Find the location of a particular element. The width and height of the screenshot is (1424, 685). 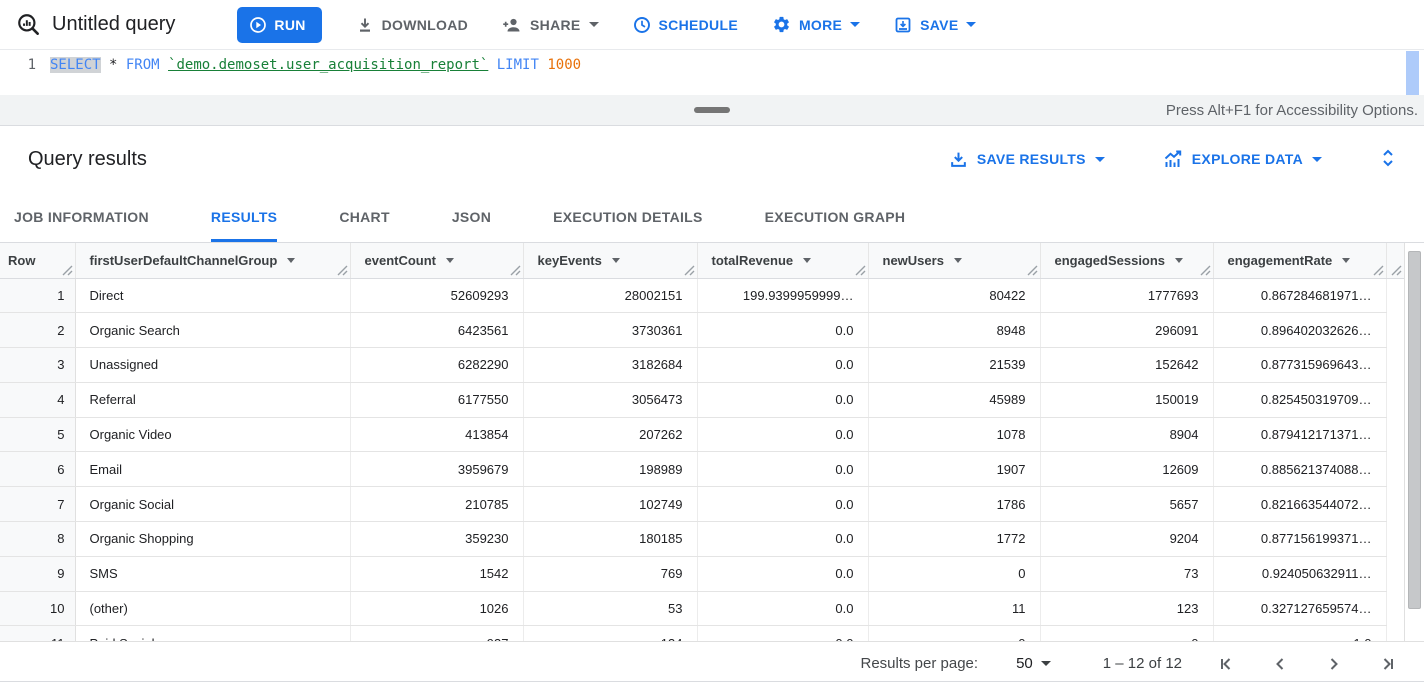

column-label: totalRevenue is located at coordinates (752, 260).